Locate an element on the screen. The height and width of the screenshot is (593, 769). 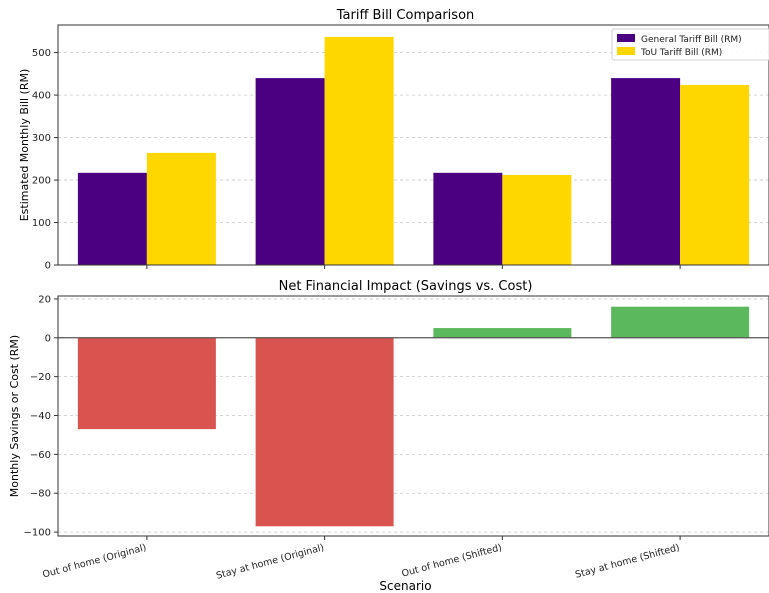
x-axis-label: Scenario is located at coordinates (405, 586).